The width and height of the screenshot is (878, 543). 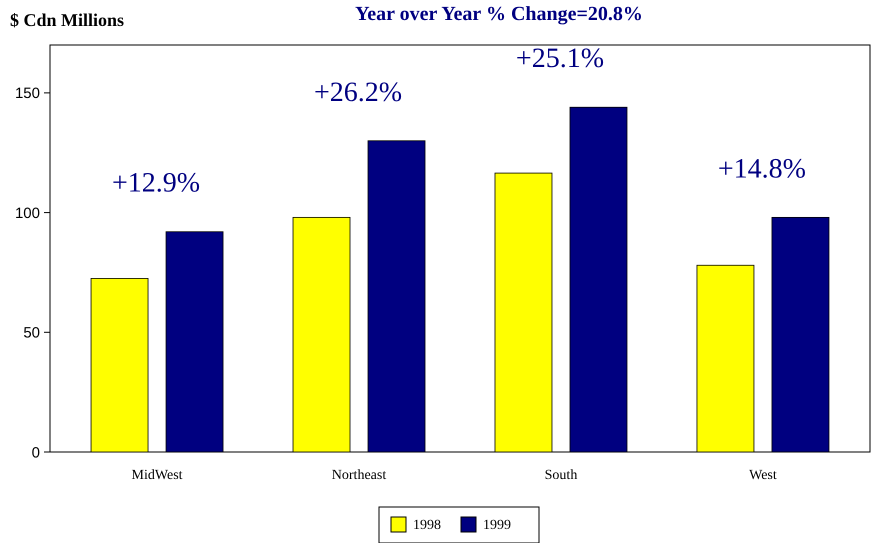 I want to click on annotation: +14.8%, so click(x=762, y=168).